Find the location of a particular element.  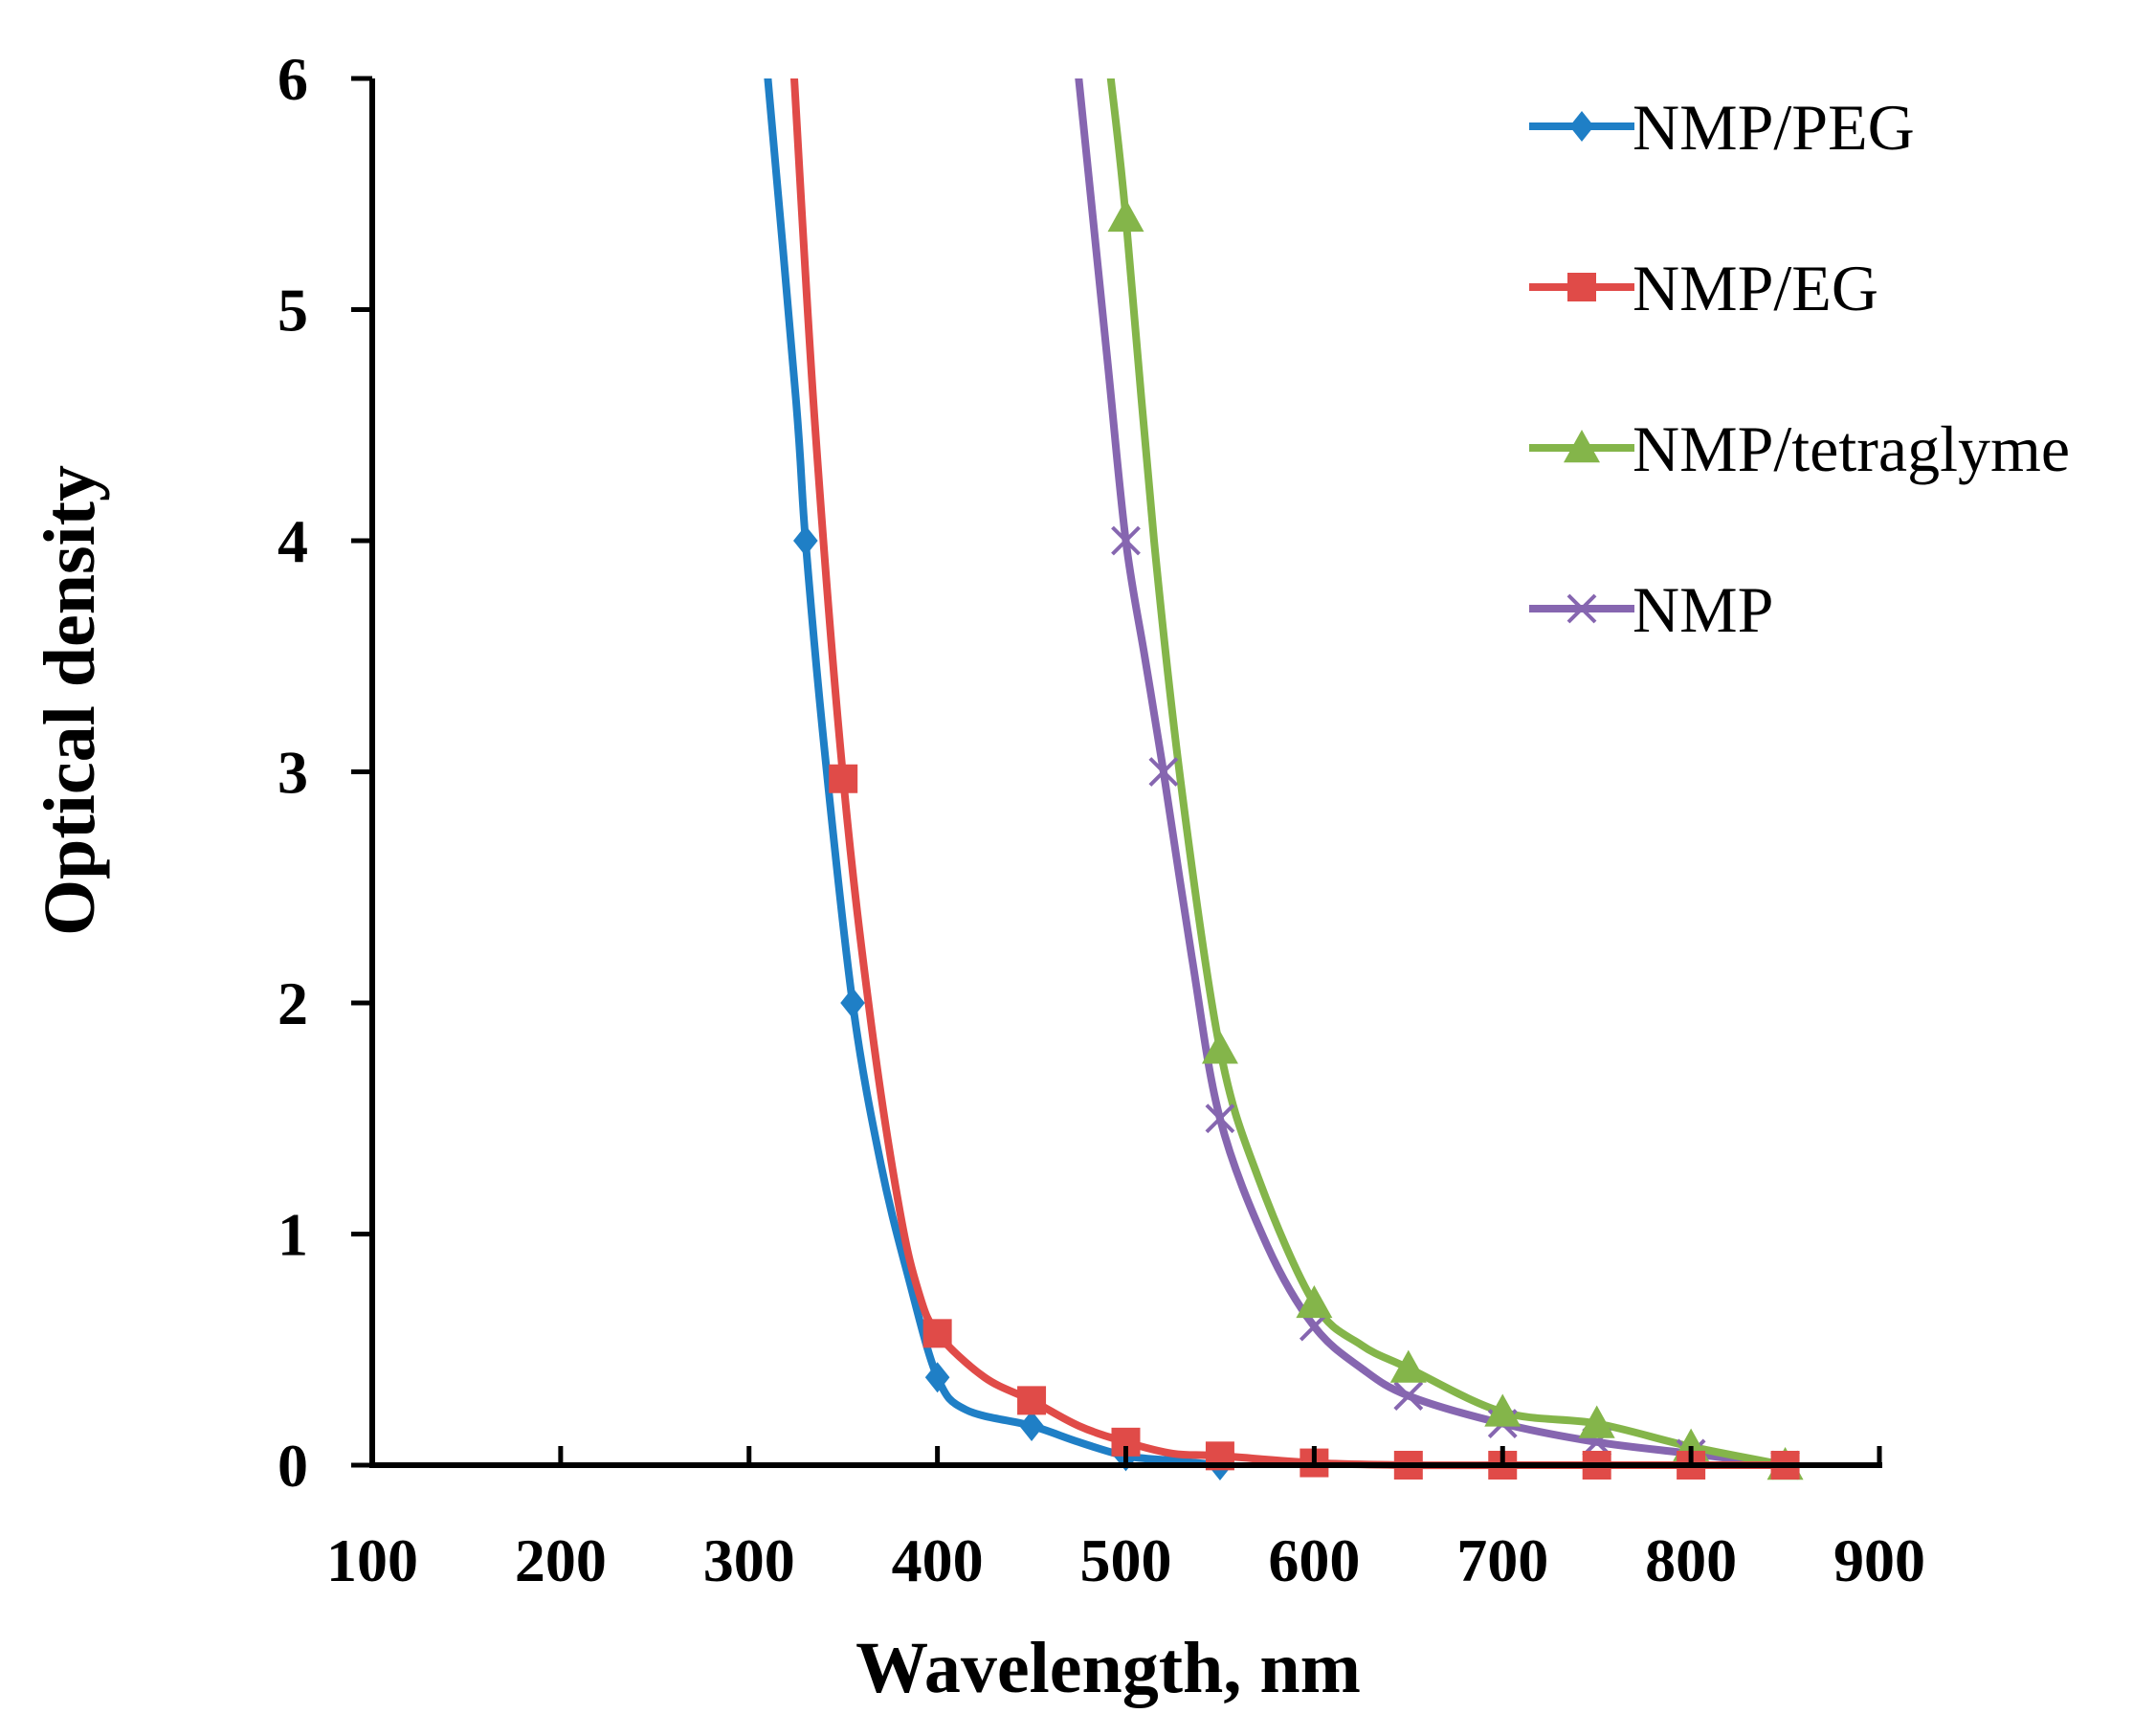

y-tick-label: 6 is located at coordinates (293, 79).